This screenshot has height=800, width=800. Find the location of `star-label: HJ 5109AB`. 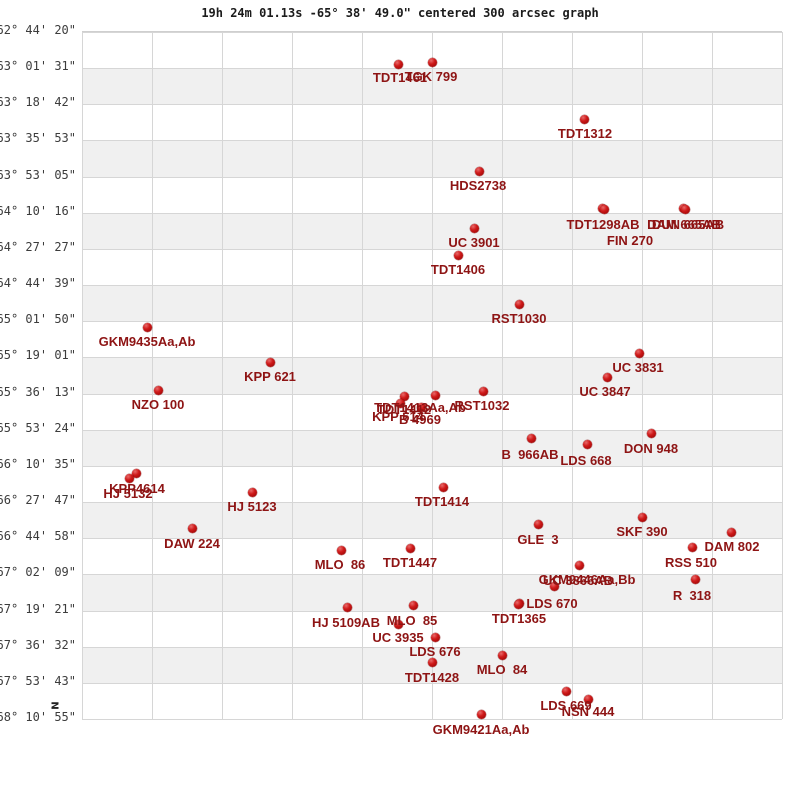

star-label: HJ 5109AB is located at coordinates (346, 622).